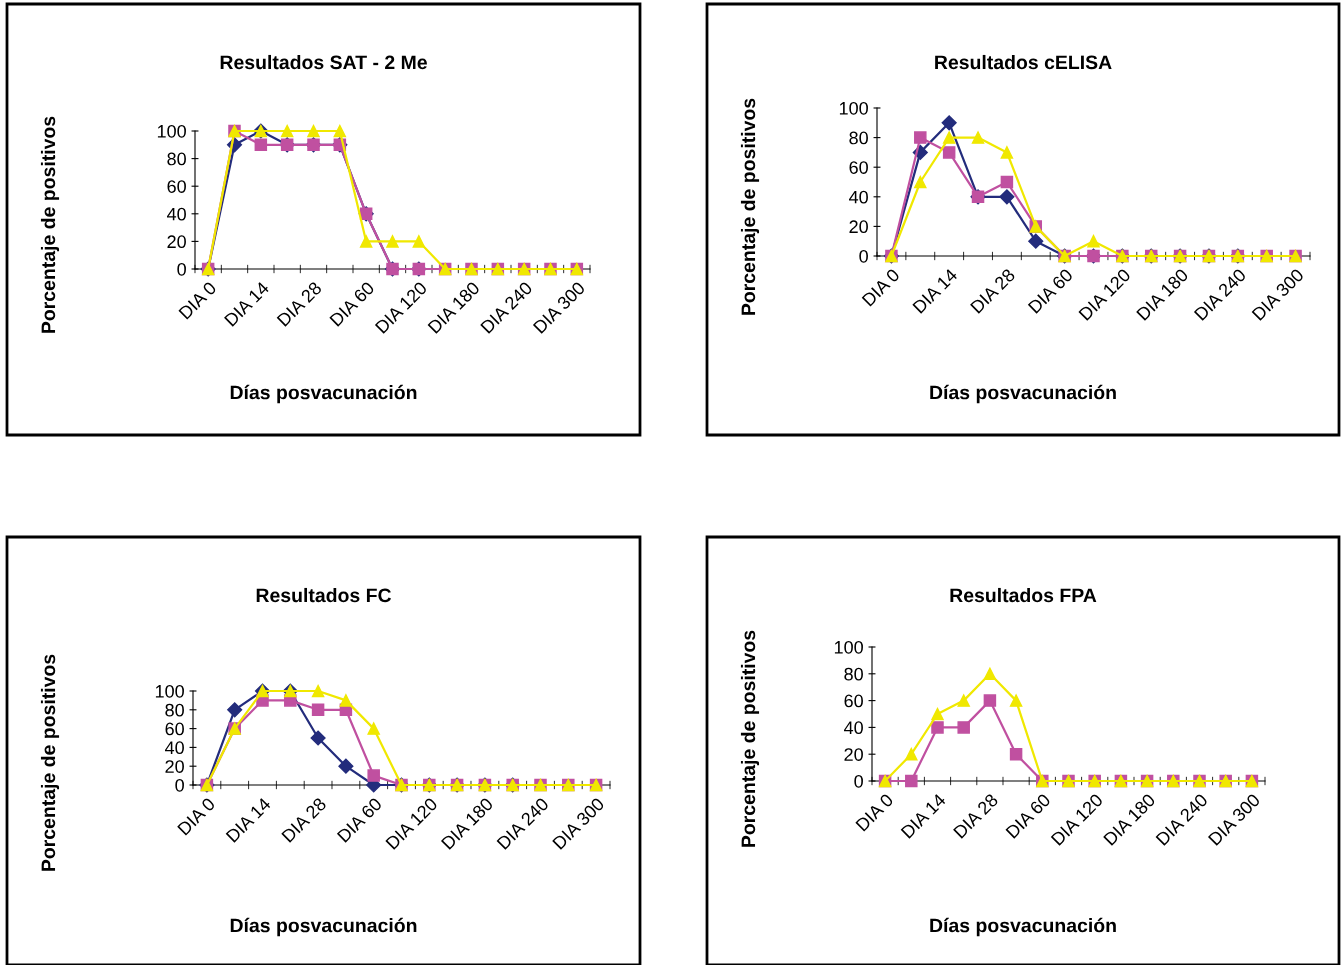 The height and width of the screenshot is (965, 1343). Describe the element at coordinates (323, 62) in the screenshot. I see `chart-title: Resultados SAT - 2 Me` at that location.